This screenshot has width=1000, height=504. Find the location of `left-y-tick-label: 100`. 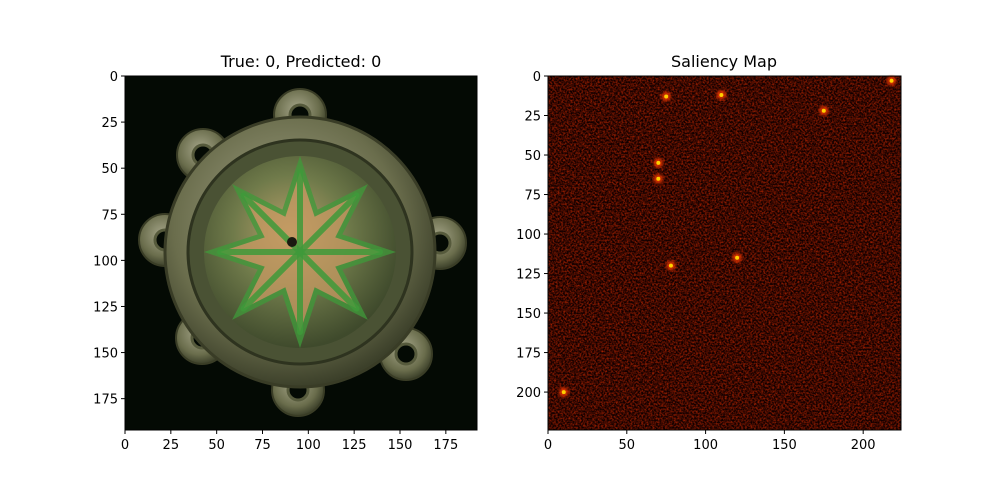

left-y-tick-label: 100 is located at coordinates (105, 261).